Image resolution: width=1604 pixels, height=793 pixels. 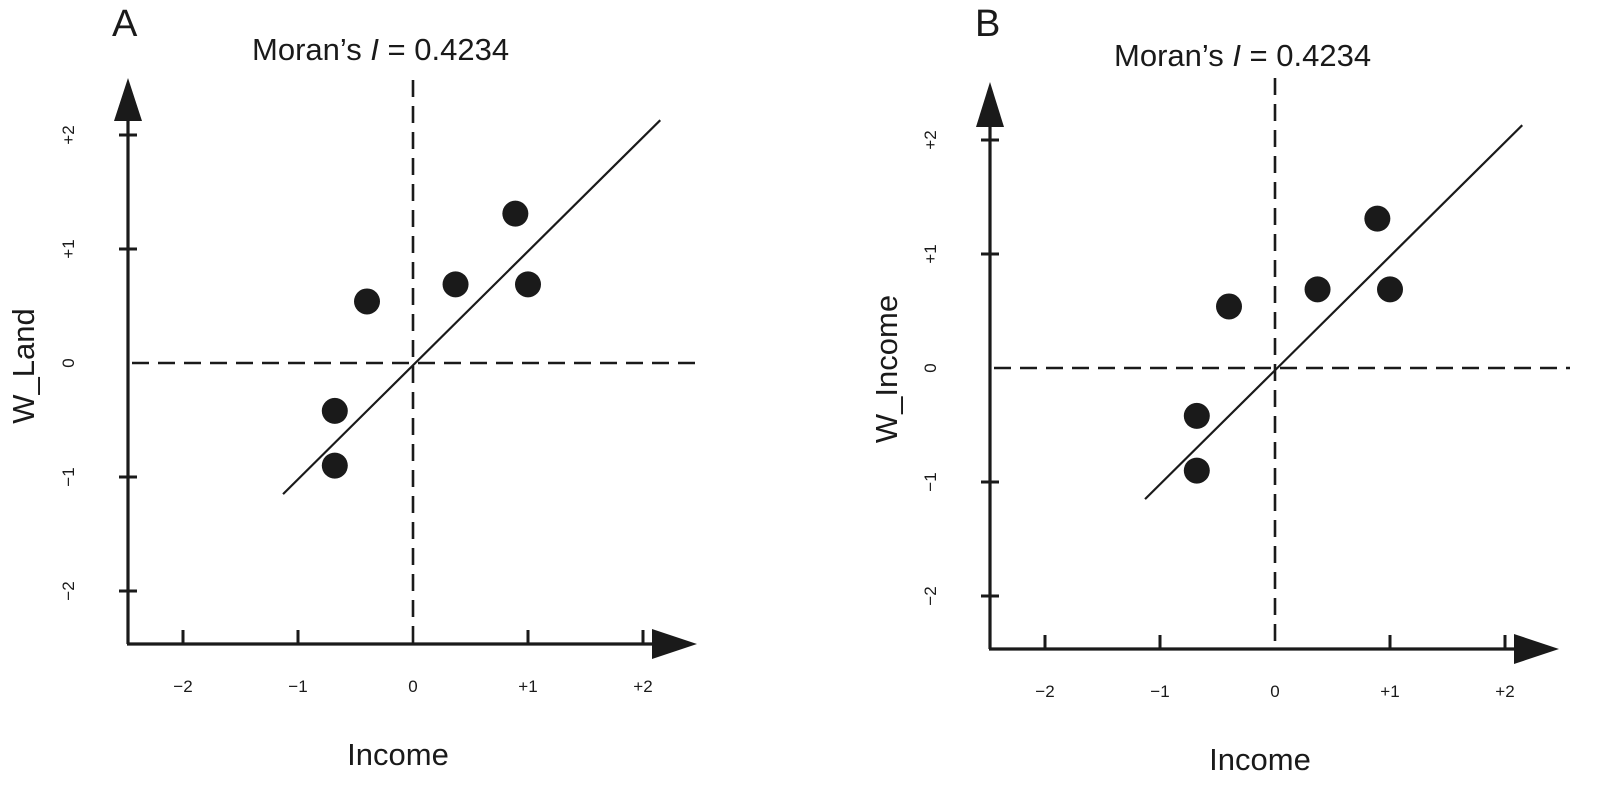 What do you see at coordinates (886, 369) in the screenshot?
I see `y-axis-title: W_Income` at bounding box center [886, 369].